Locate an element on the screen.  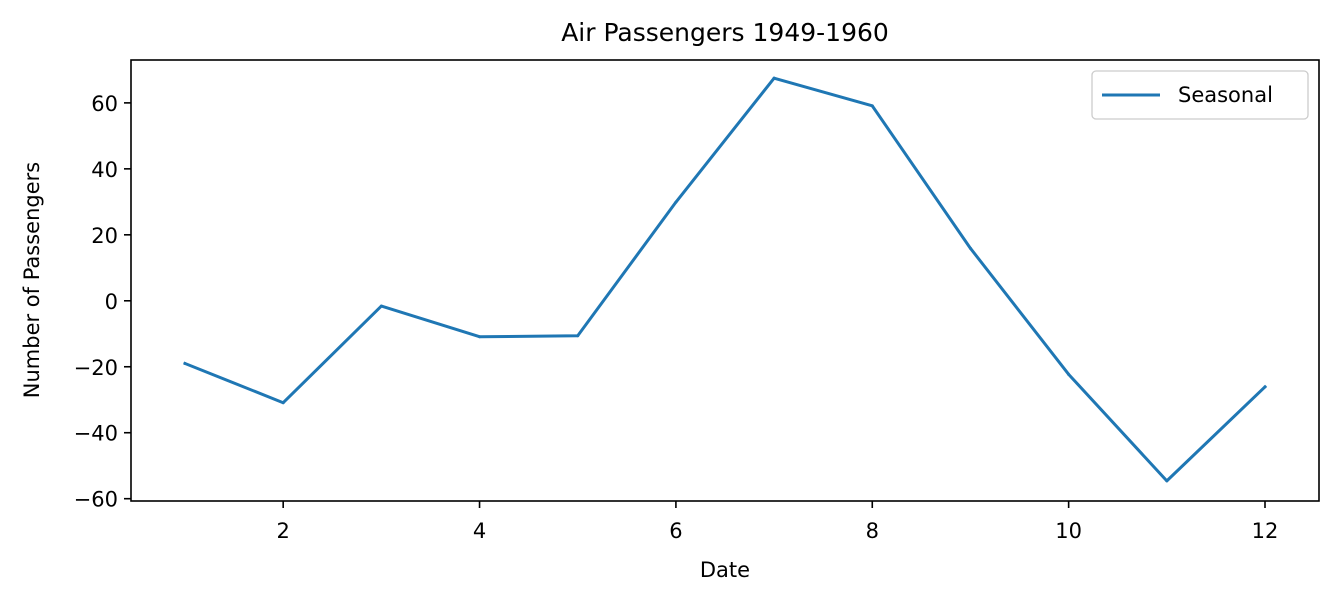
y-tick-label: 60 is located at coordinates (104, 104).